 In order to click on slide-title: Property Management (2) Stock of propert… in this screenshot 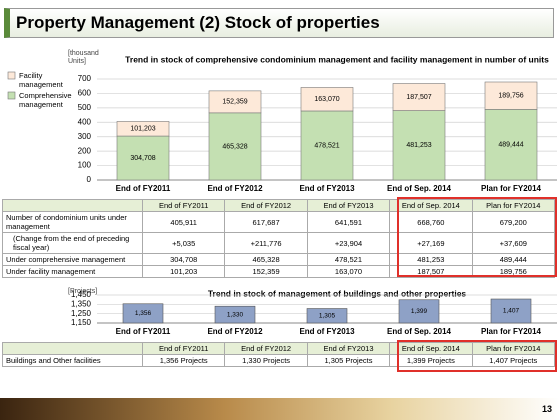, I will do `click(279, 23)`.